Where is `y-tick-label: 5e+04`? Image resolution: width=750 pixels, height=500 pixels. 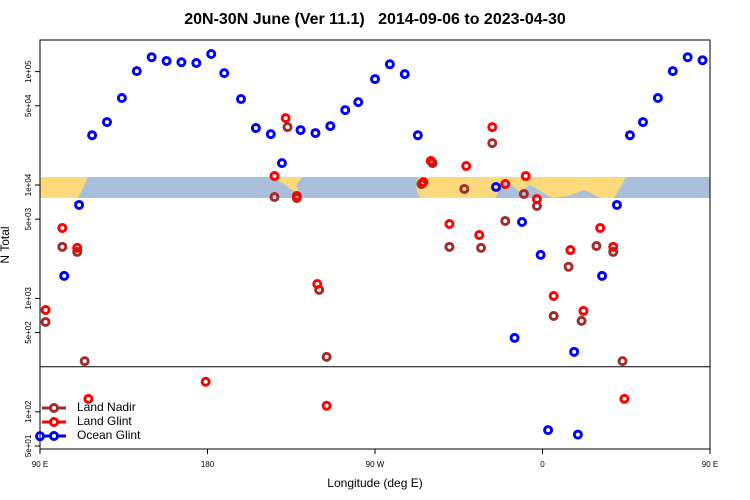
y-tick-label: 5e+04 is located at coordinates (28, 105).